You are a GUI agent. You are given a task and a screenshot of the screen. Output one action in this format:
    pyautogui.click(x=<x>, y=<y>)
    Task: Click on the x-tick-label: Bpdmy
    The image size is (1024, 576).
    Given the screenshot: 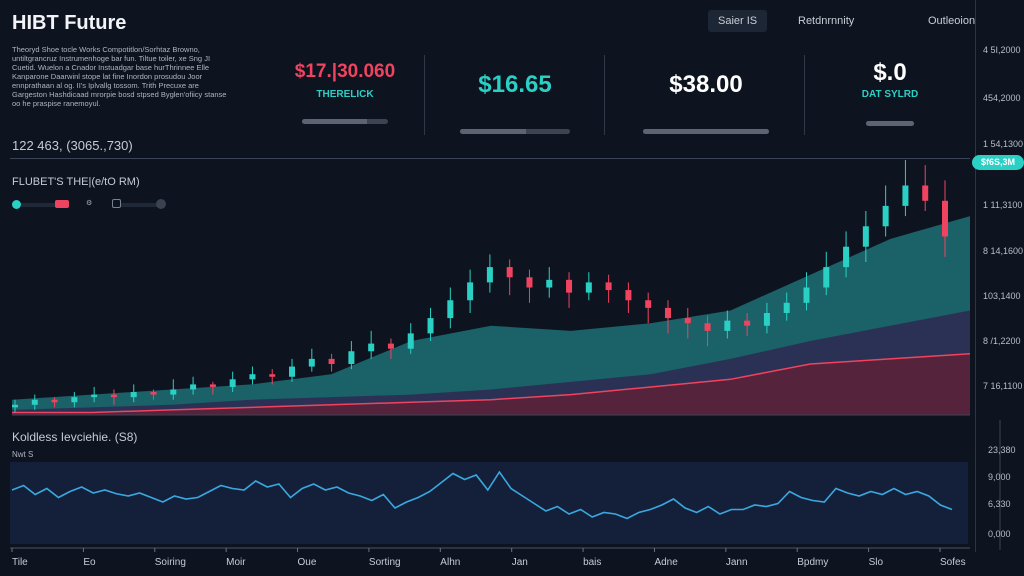 What is the action you would take?
    pyautogui.click(x=812, y=562)
    